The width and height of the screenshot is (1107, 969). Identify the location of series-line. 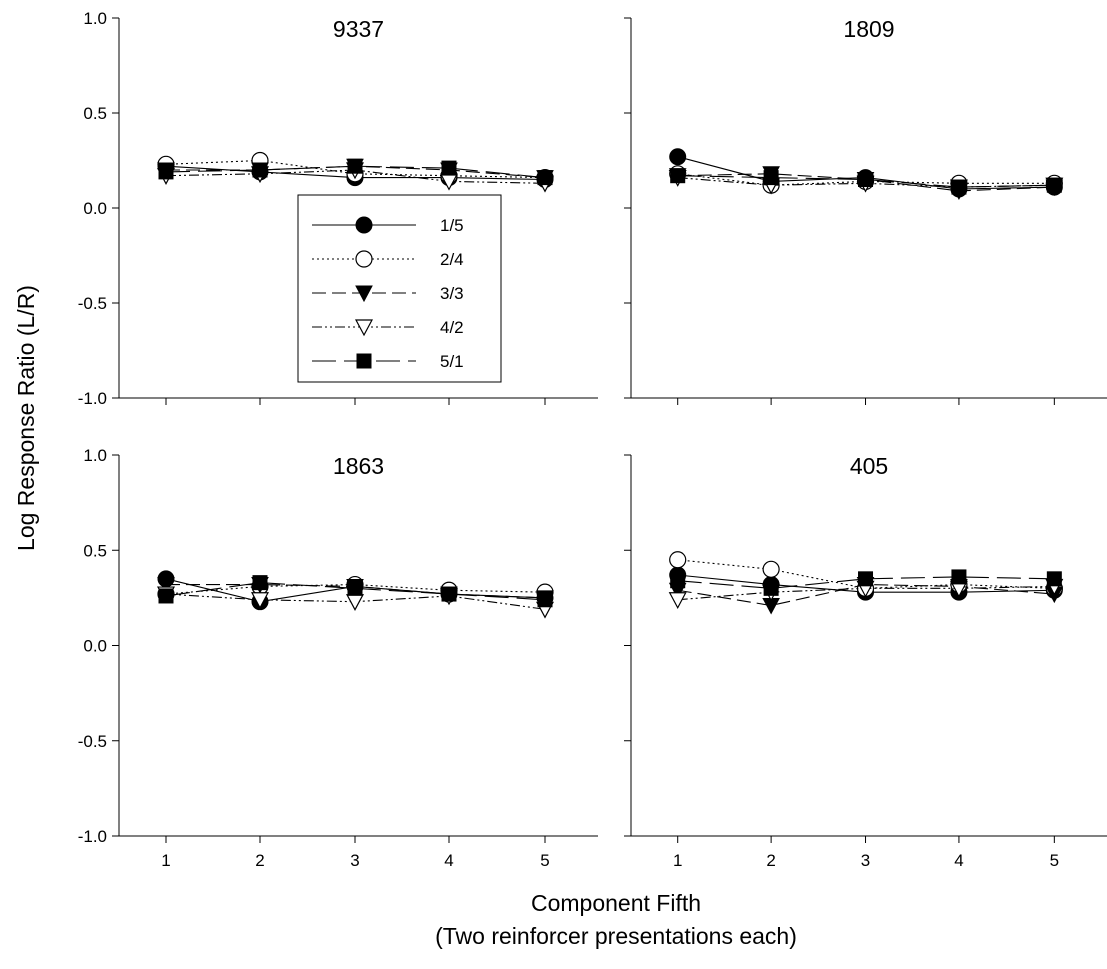
(355, 589).